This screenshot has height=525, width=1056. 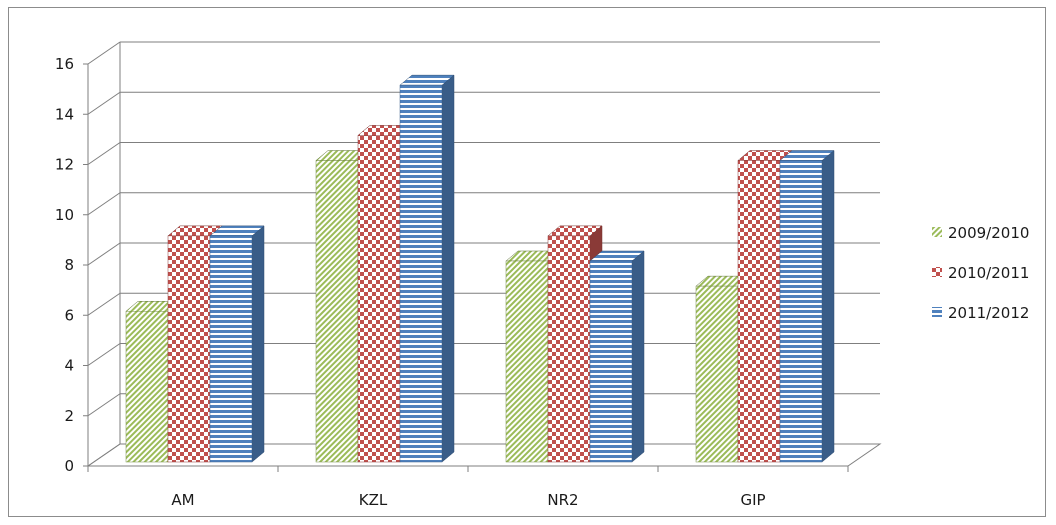 I want to click on y-tick-label: 10, so click(x=64, y=215).